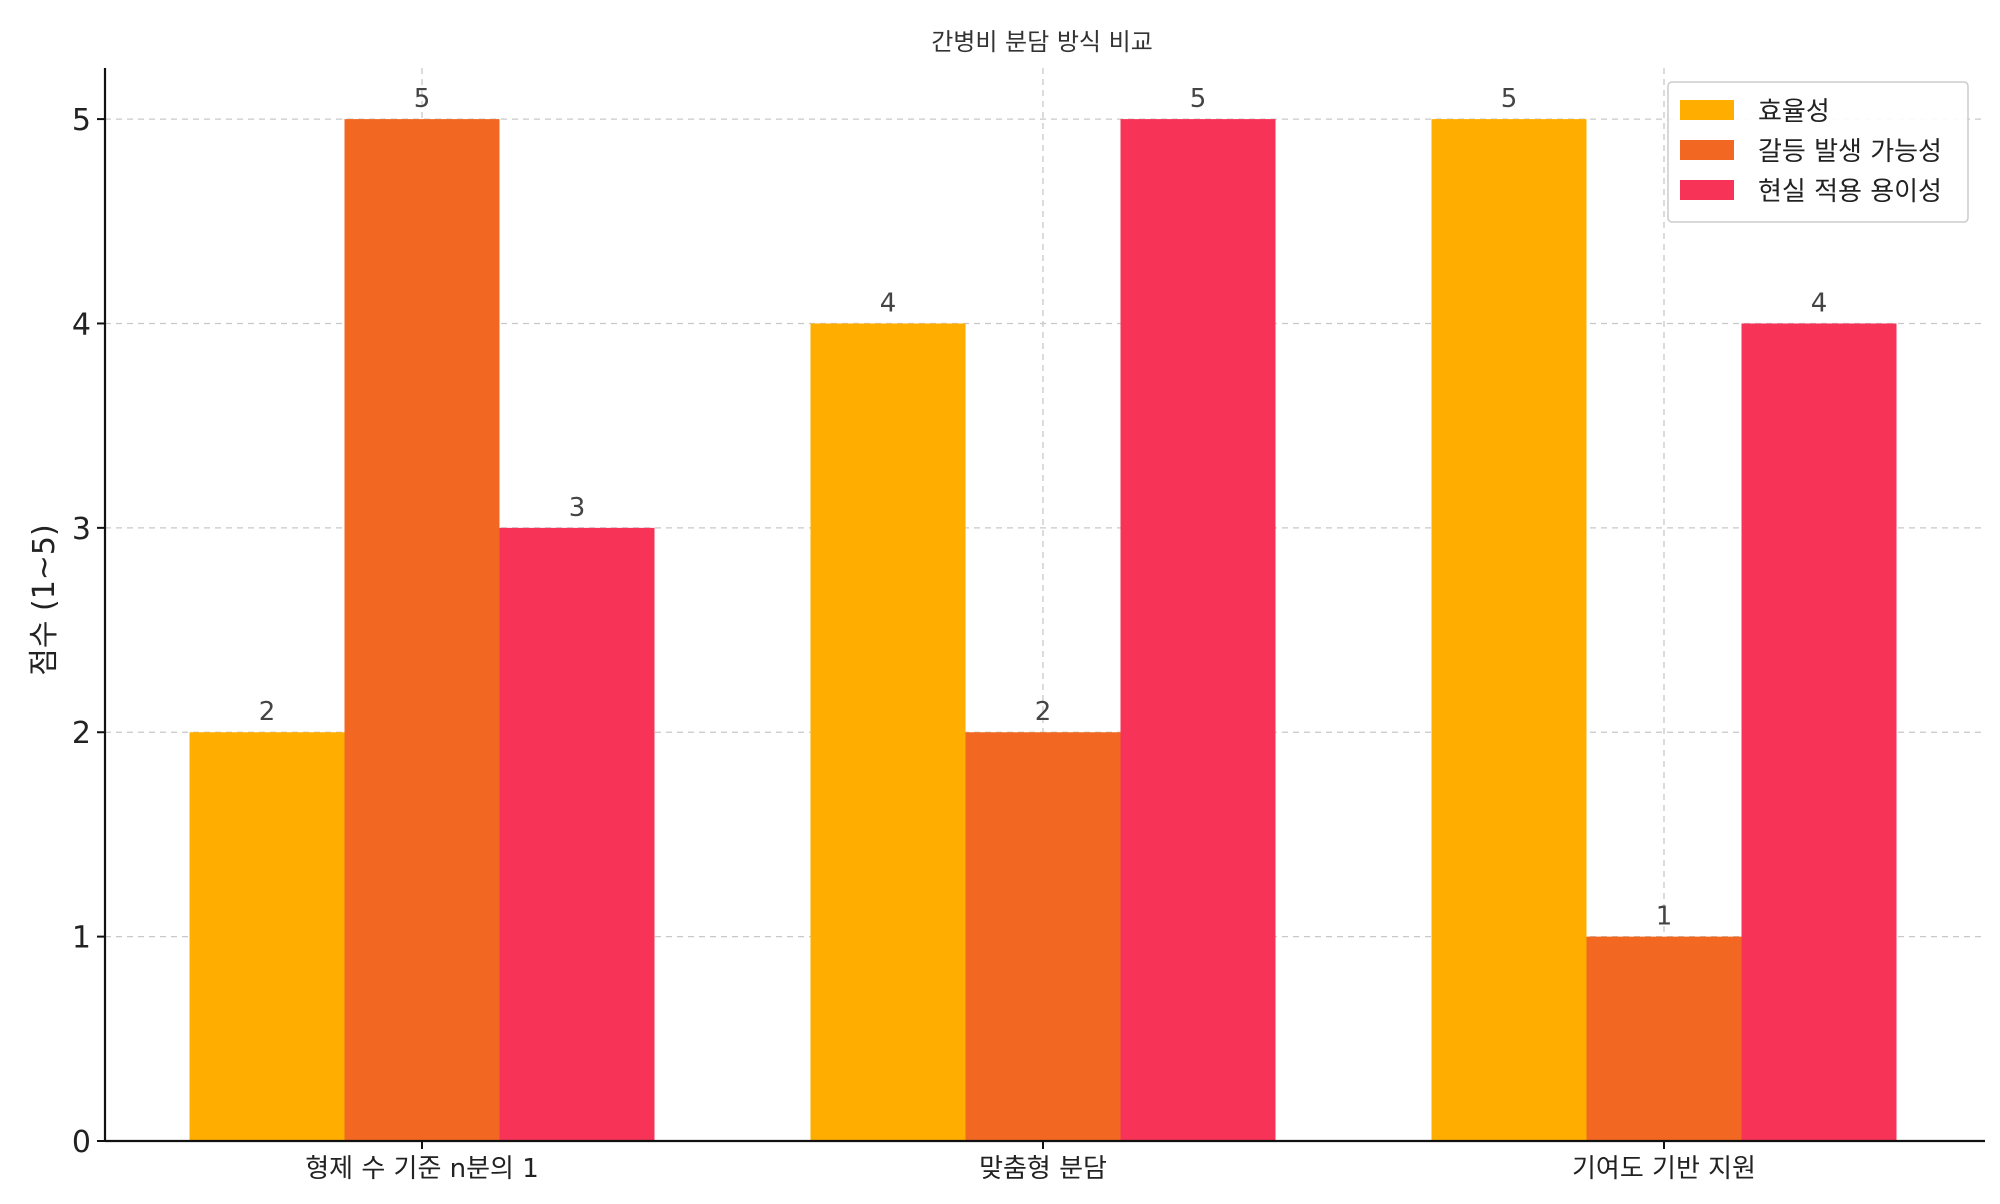  Describe the element at coordinates (1664, 917) in the screenshot. I see `data-label: 1` at that location.